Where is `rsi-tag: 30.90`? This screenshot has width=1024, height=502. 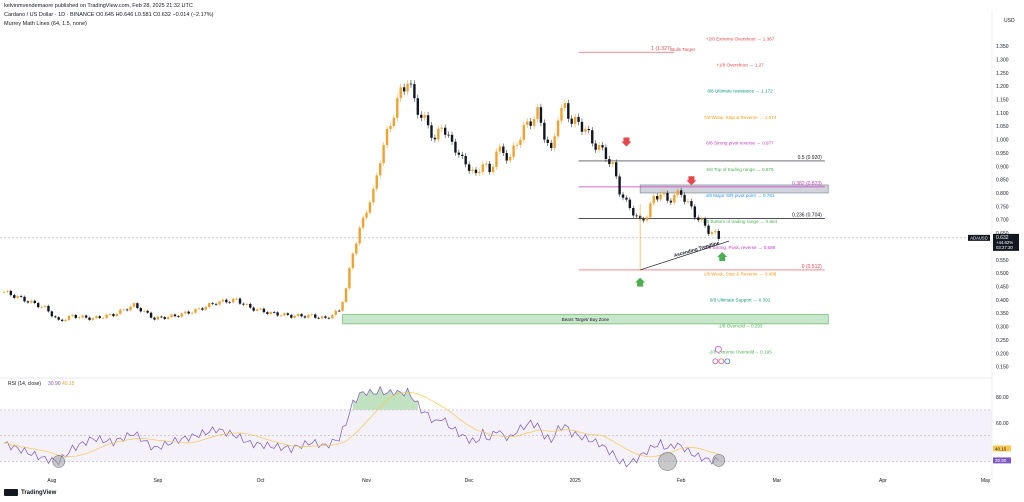 rsi-tag: 30.90 is located at coordinates (1001, 460).